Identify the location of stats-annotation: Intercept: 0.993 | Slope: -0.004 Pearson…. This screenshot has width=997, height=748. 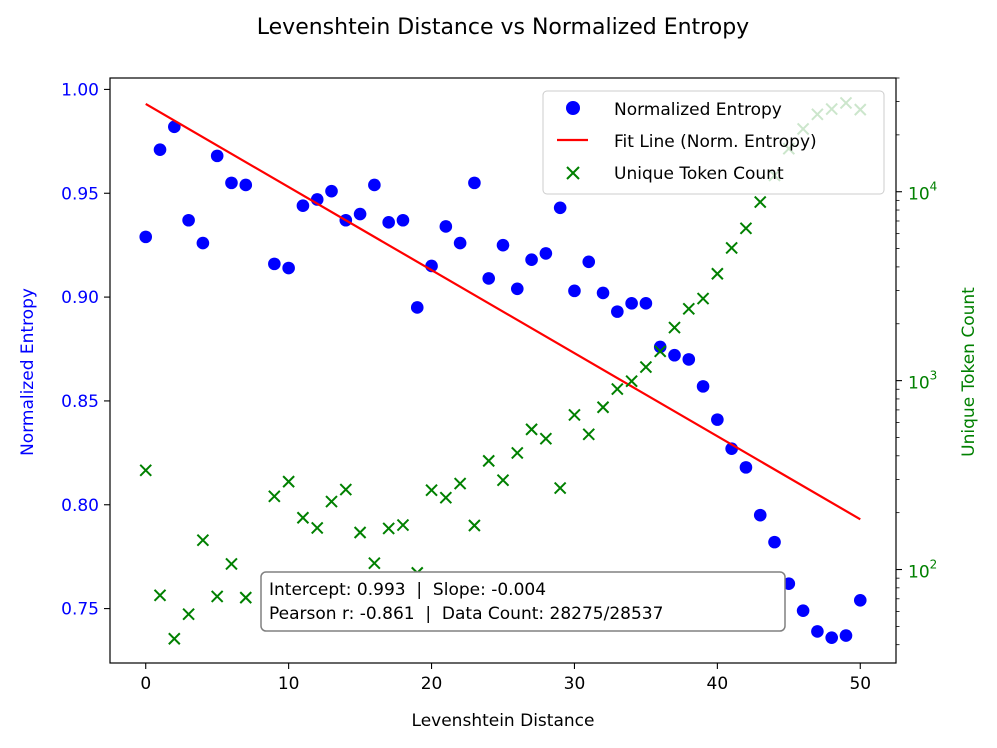
(523, 601).